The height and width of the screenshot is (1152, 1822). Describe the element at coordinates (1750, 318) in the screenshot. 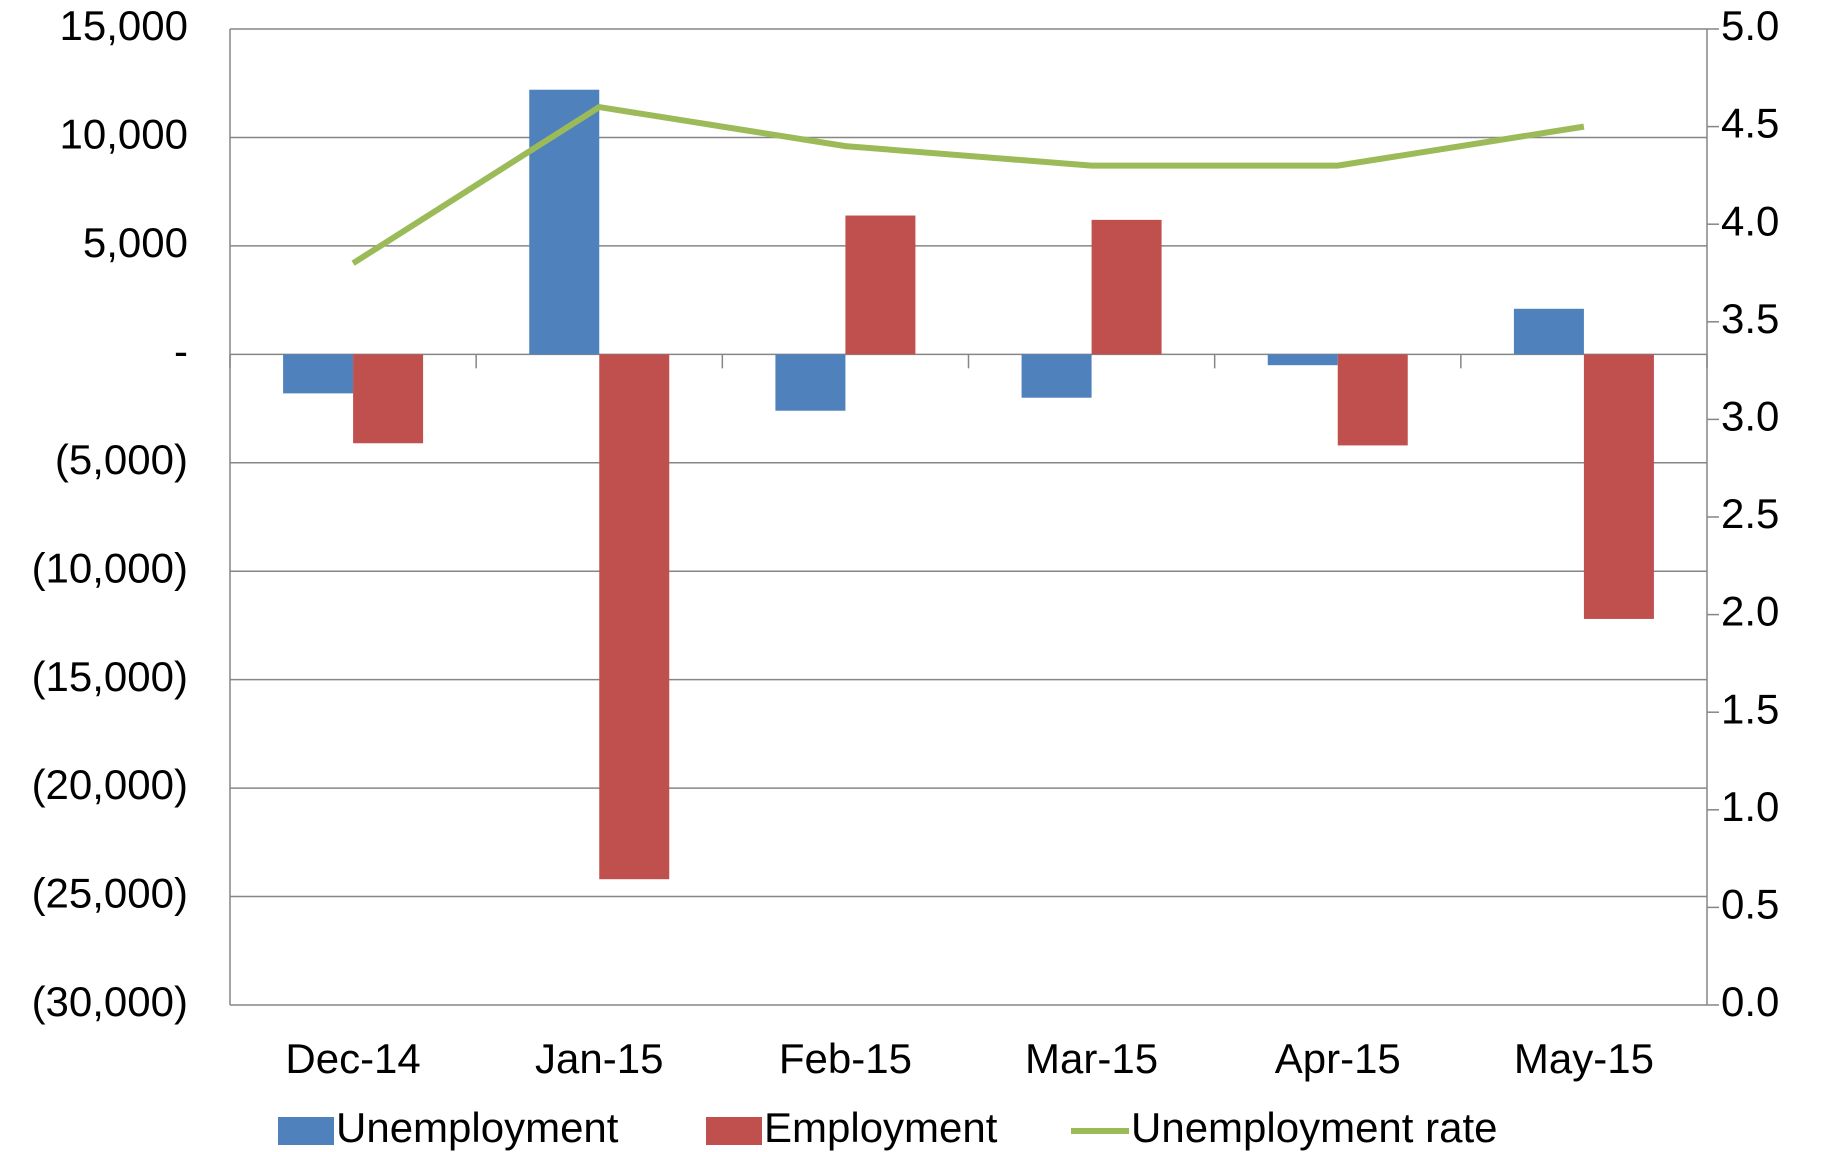

I see `y2-tick-label: 3.5` at that location.